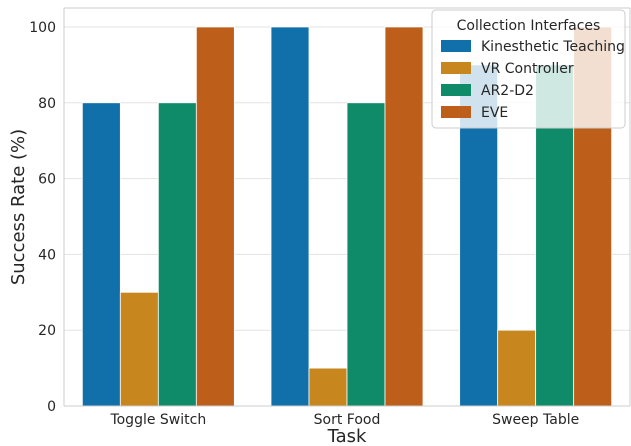 This screenshot has height=446, width=631. I want to click on y-tick-100: 100, so click(42, 28).